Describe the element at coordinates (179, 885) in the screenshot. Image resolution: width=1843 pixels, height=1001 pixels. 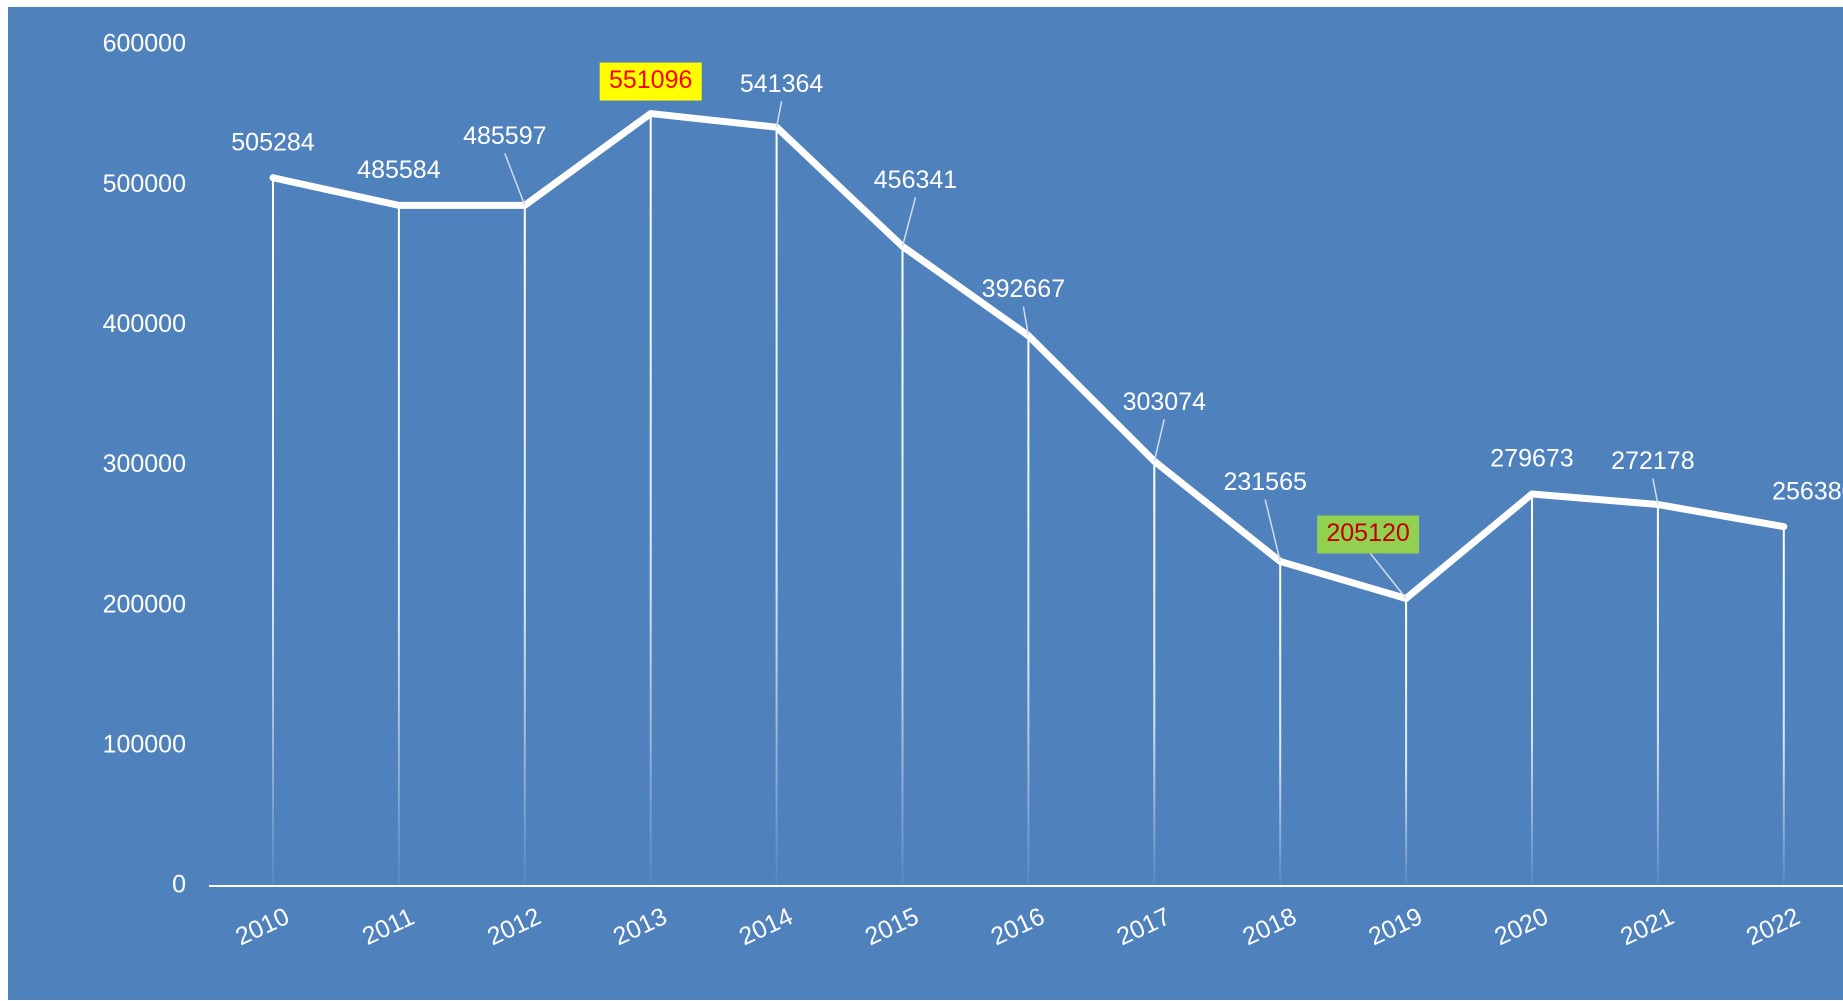
I see `y-tick-label: 0` at that location.